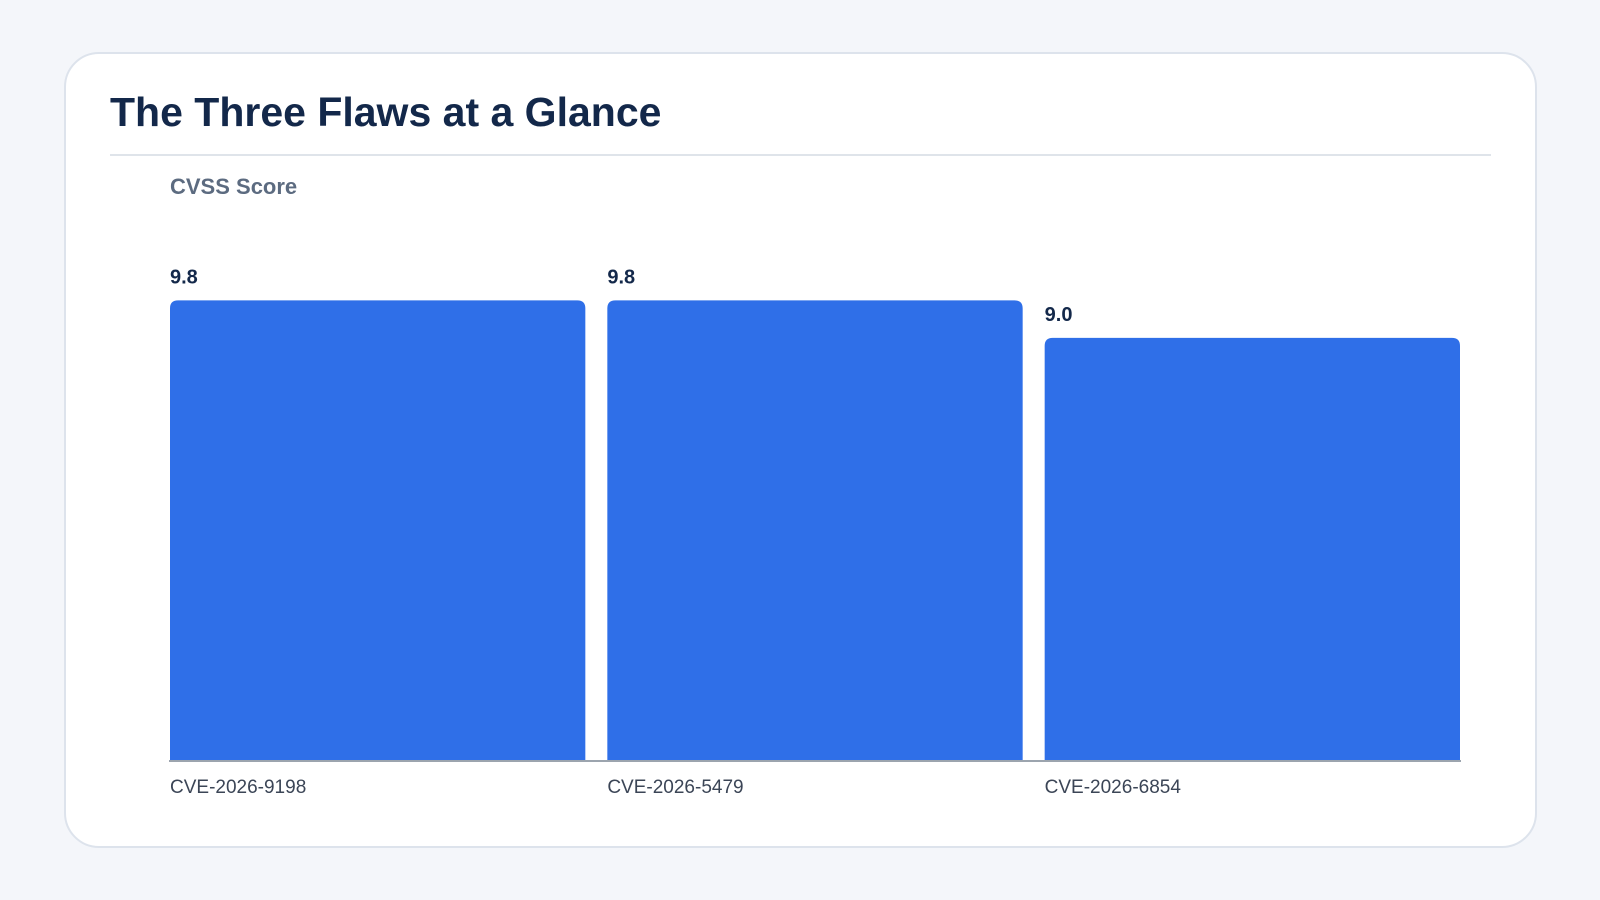 The width and height of the screenshot is (1600, 900). What do you see at coordinates (385, 112) in the screenshot?
I see `chart-title: The Three Flaws at a Glance` at bounding box center [385, 112].